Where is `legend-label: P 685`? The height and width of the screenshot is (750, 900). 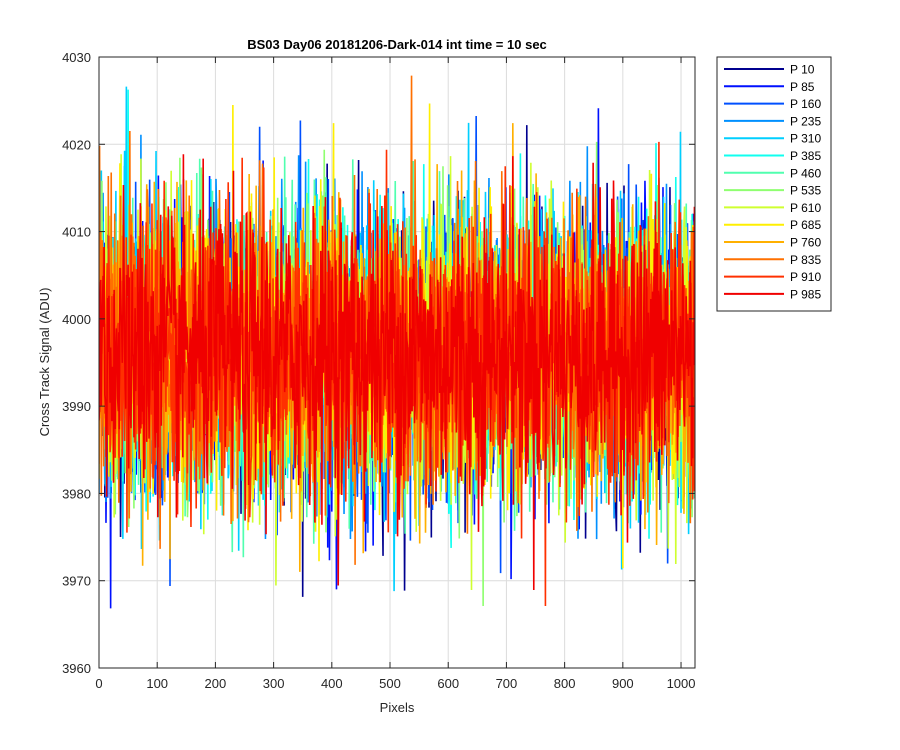
legend-label: P 685 is located at coordinates (805, 225).